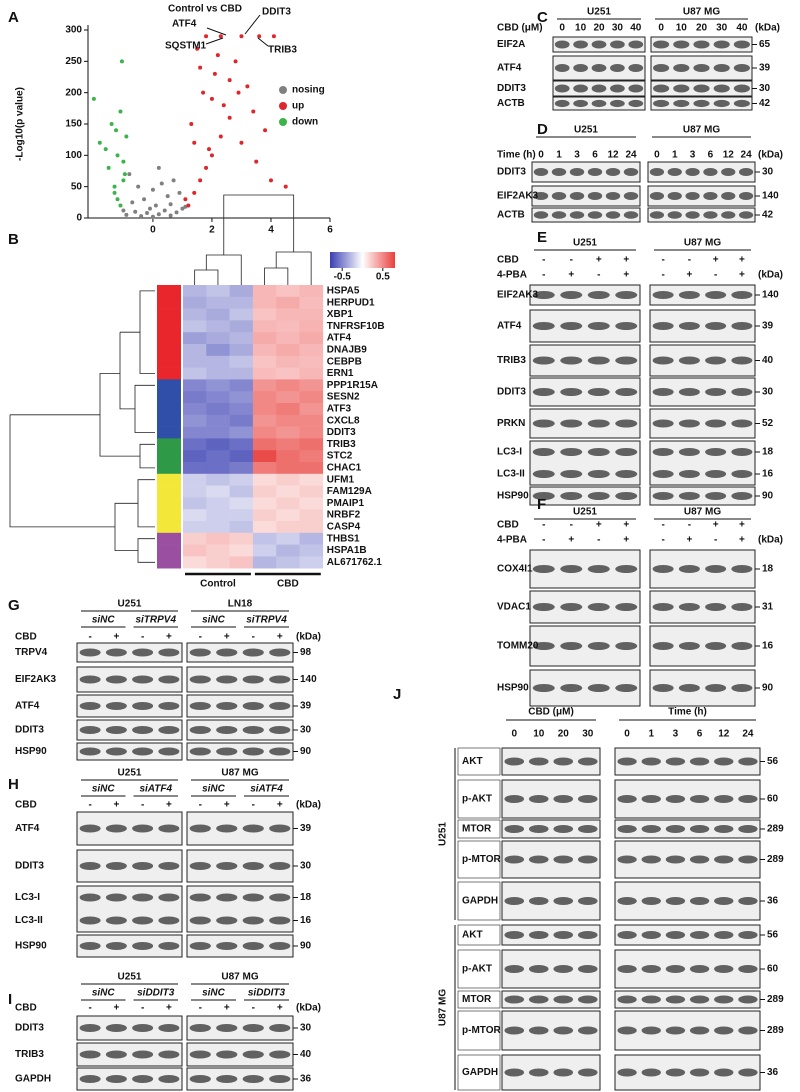  What do you see at coordinates (775, 1030) in the screenshot?
I see `kda-value: 289` at bounding box center [775, 1030].